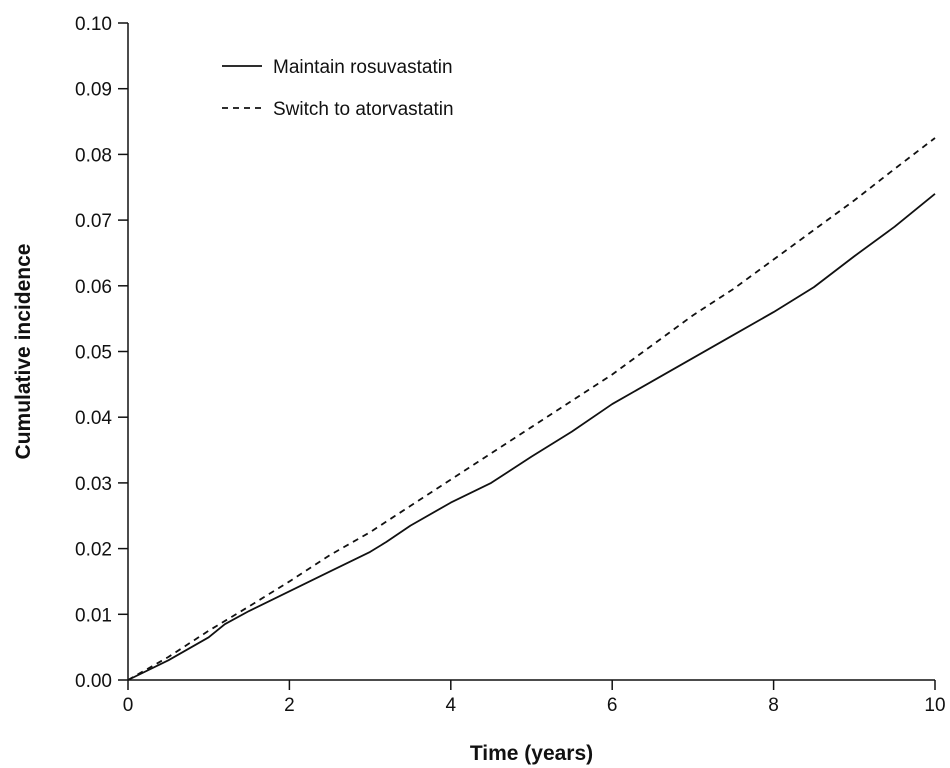 This screenshot has width=950, height=768. Describe the element at coordinates (128, 705) in the screenshot. I see `x-tick-label: 0` at that location.